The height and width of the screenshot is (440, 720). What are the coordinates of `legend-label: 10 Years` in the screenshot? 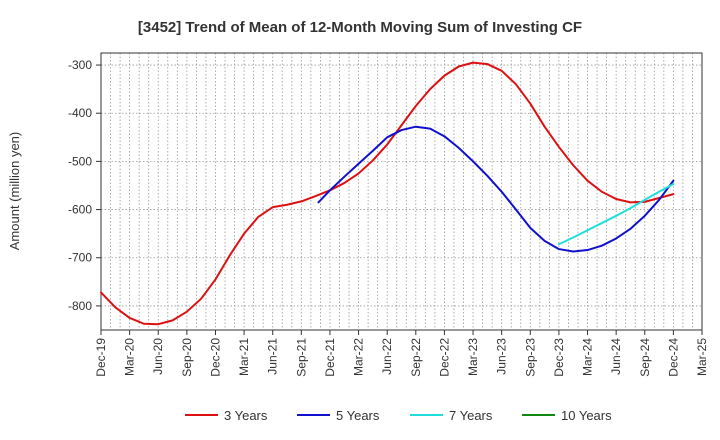 It's located at (586, 415).